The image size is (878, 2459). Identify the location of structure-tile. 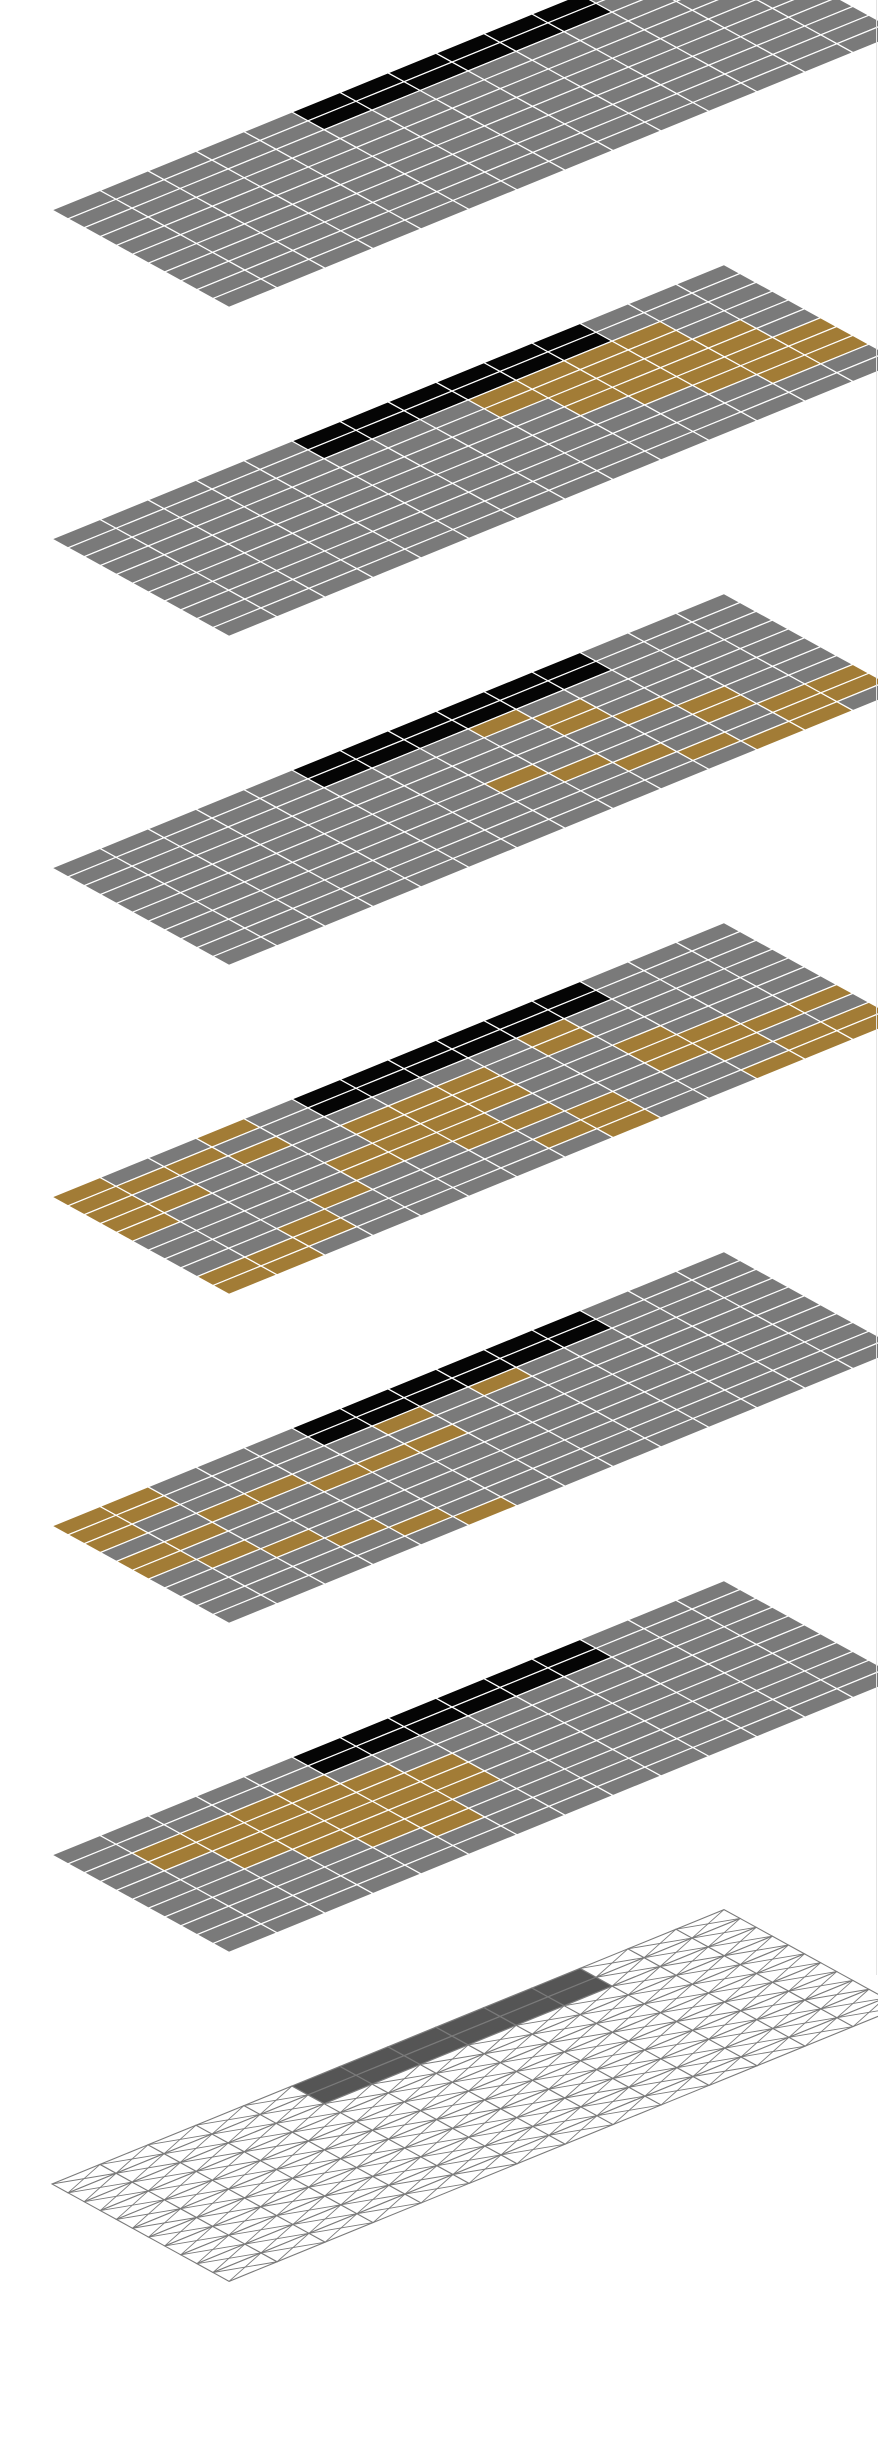
(848, 2003).